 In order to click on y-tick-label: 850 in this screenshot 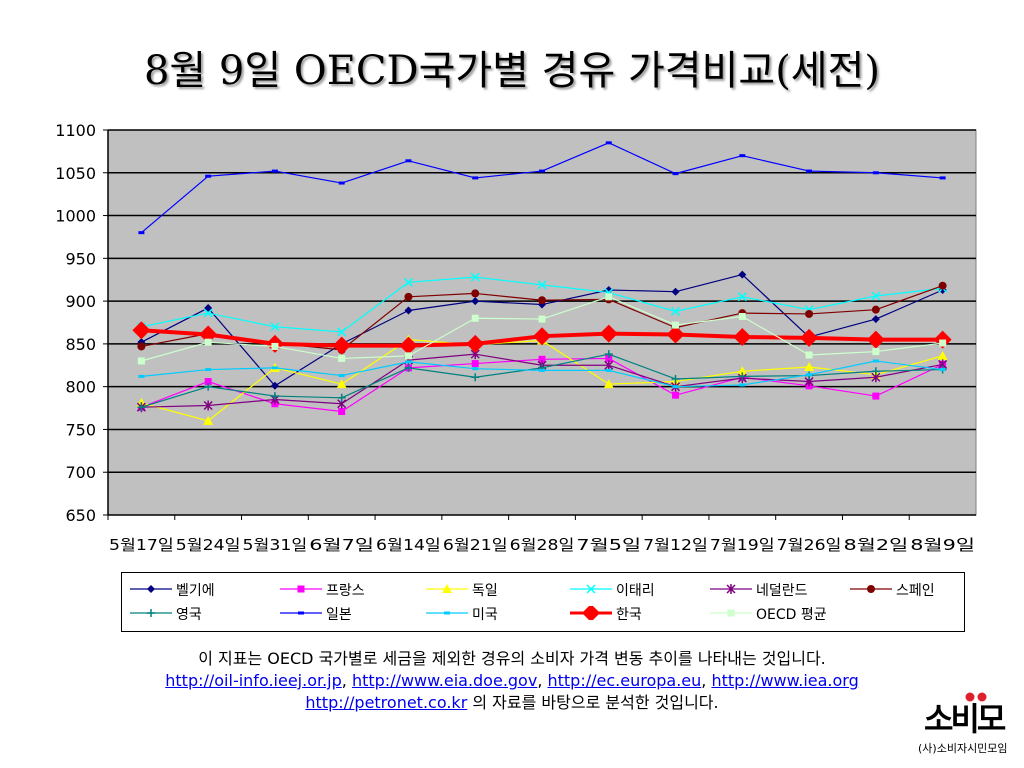, I will do `click(80, 344)`.